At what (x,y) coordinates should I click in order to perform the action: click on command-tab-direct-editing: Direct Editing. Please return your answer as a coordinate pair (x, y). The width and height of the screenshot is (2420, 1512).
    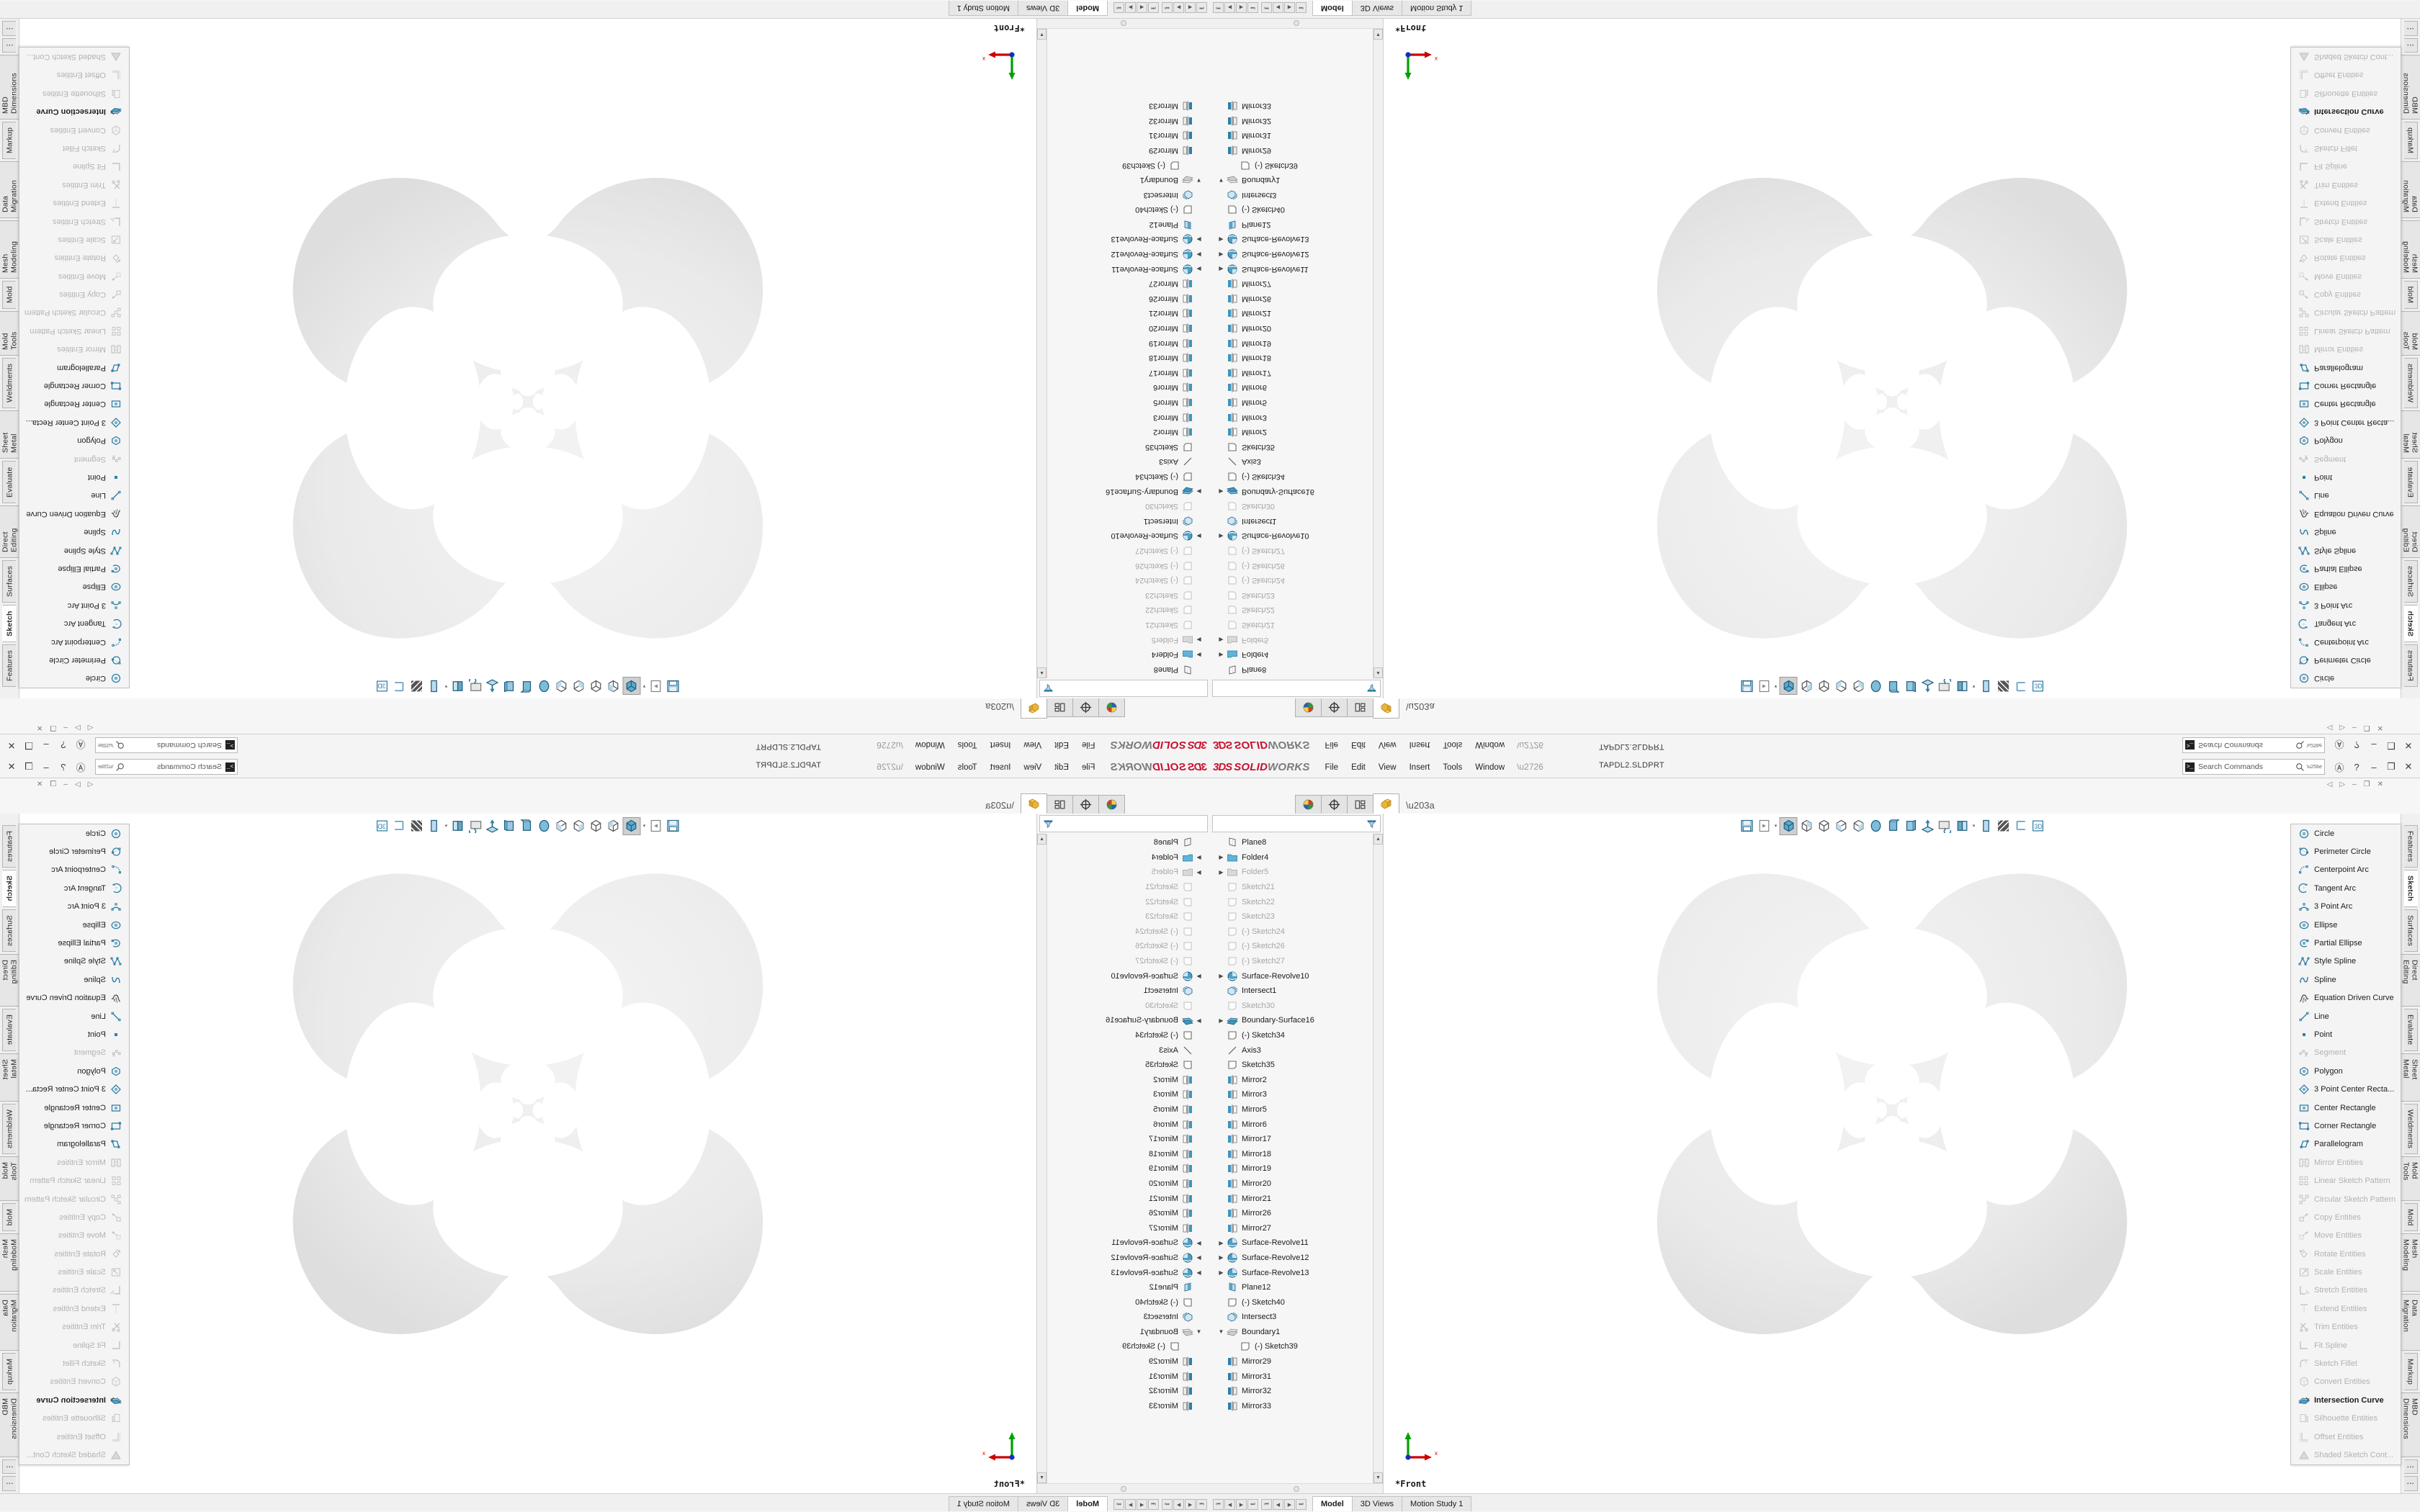
    Looking at the image, I should click on (10, 980).